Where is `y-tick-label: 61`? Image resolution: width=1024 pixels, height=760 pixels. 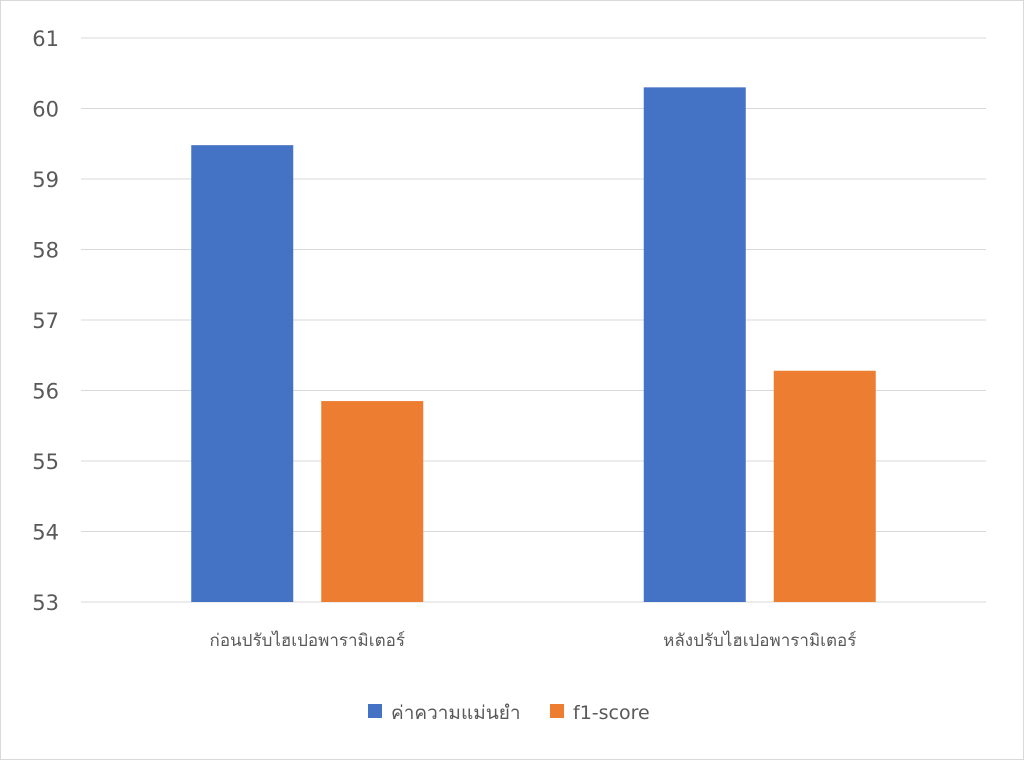
y-tick-label: 61 is located at coordinates (45, 39).